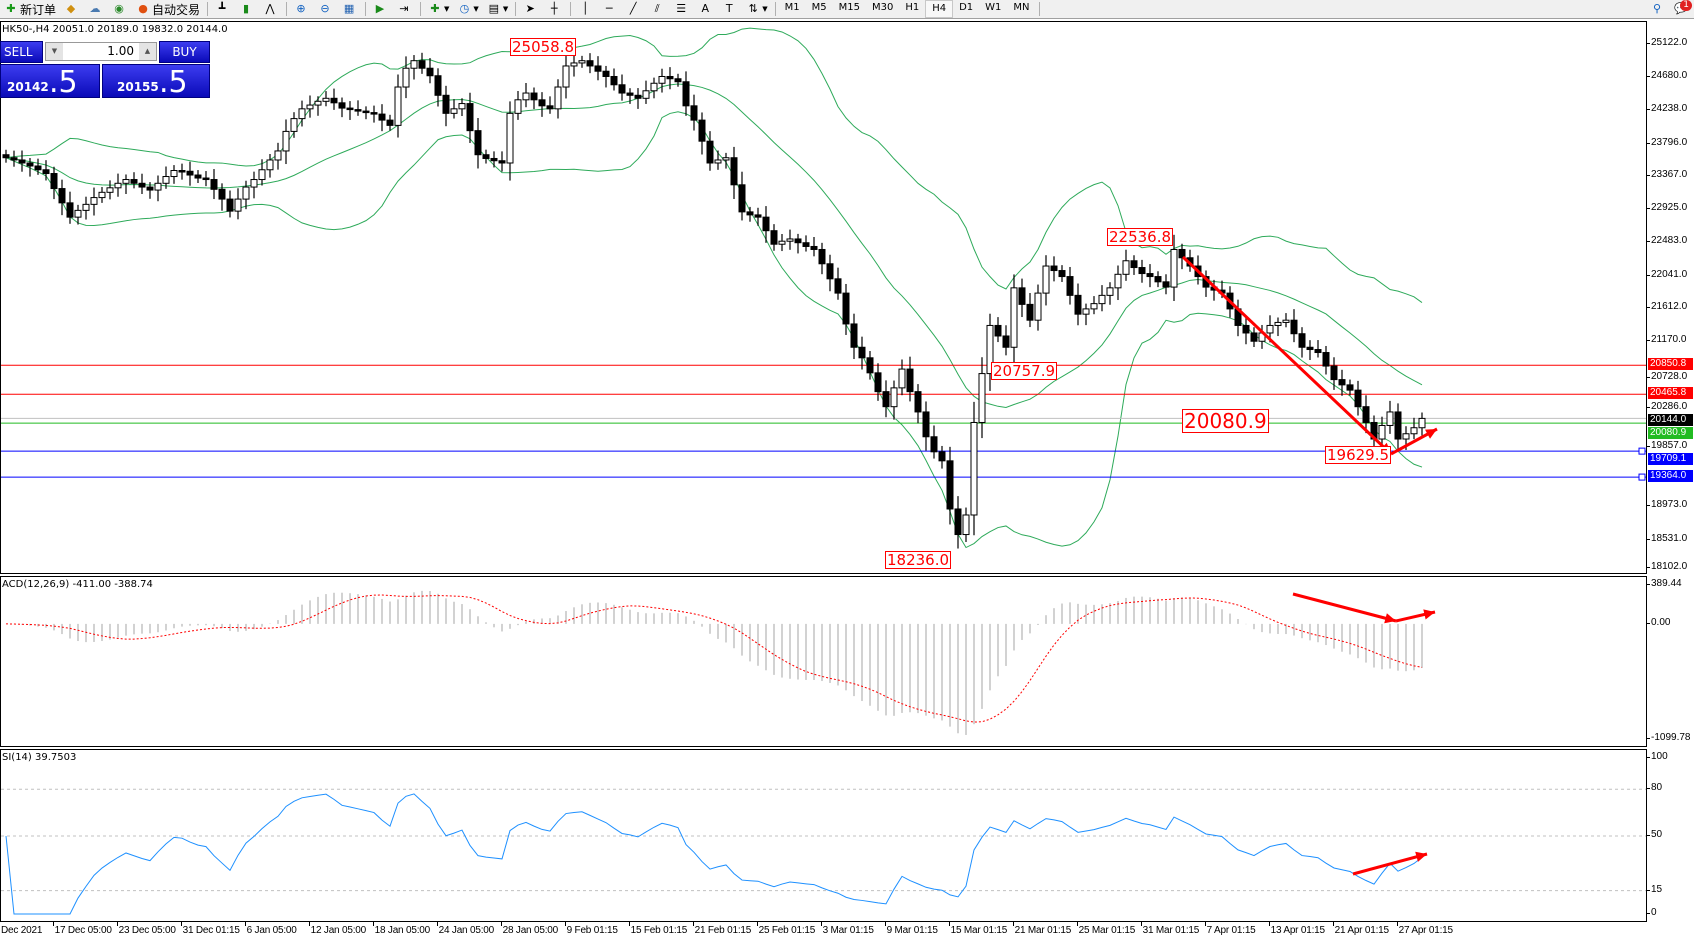 Image resolution: width=1694 pixels, height=938 pixels. I want to click on search-button: ⚲, so click(1658, 9).